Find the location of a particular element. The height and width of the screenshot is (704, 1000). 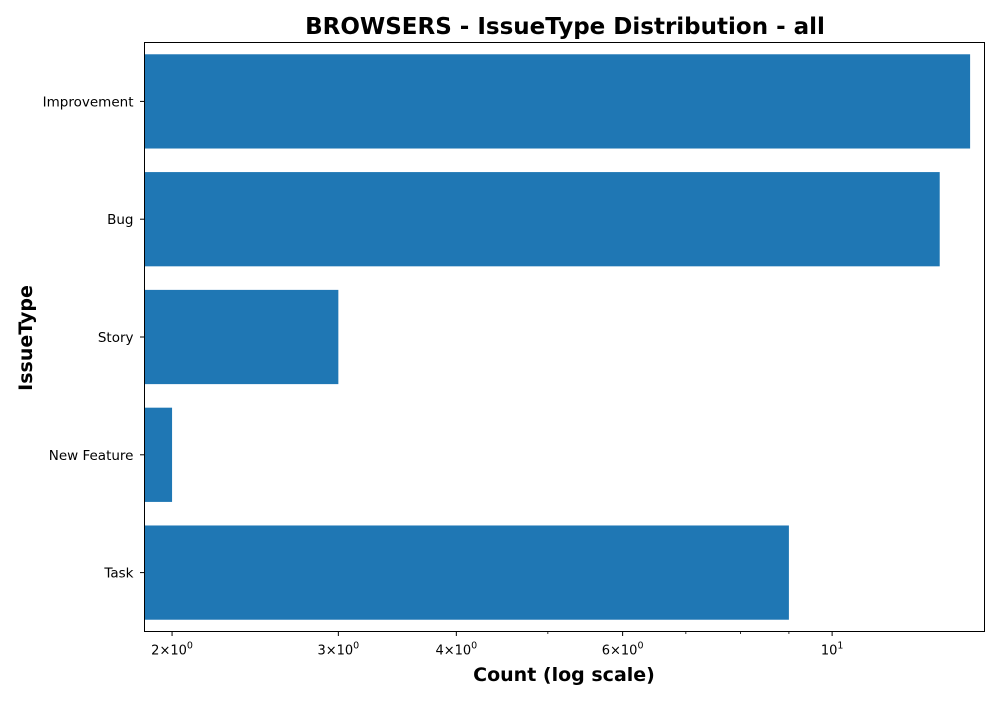

x-tick-label: 101 is located at coordinates (832, 650).